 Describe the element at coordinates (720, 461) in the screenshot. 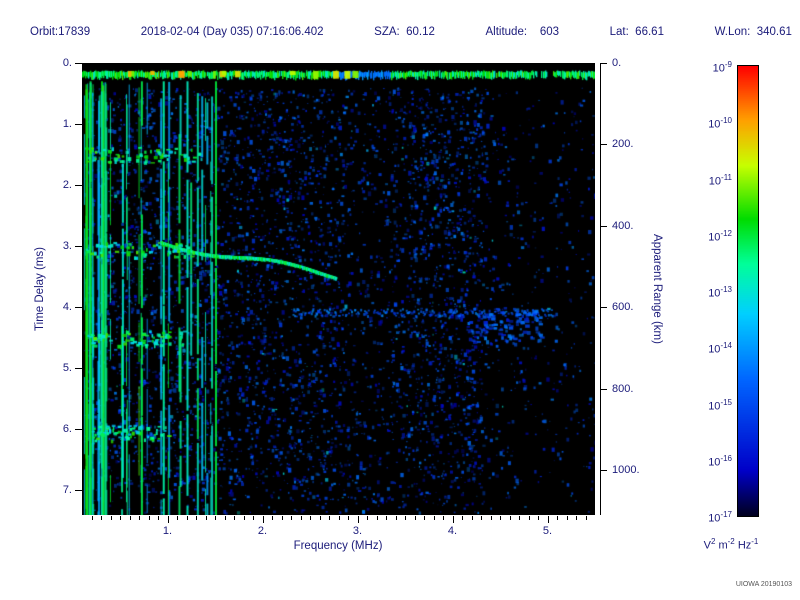

I see `colorbar-tick-label: 10-16` at that location.